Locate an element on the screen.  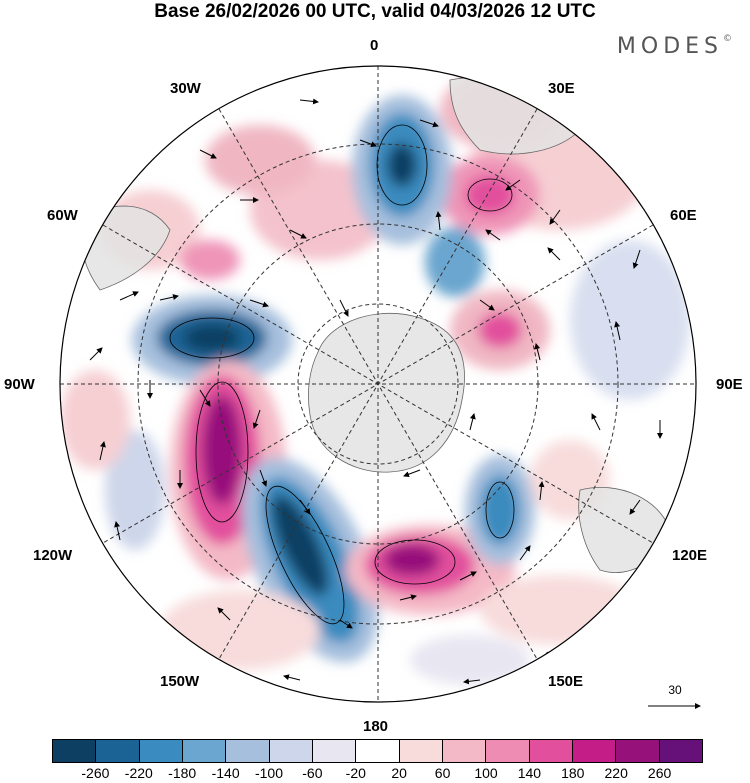
colorbar-tick-label: 180 is located at coordinates (573, 773).